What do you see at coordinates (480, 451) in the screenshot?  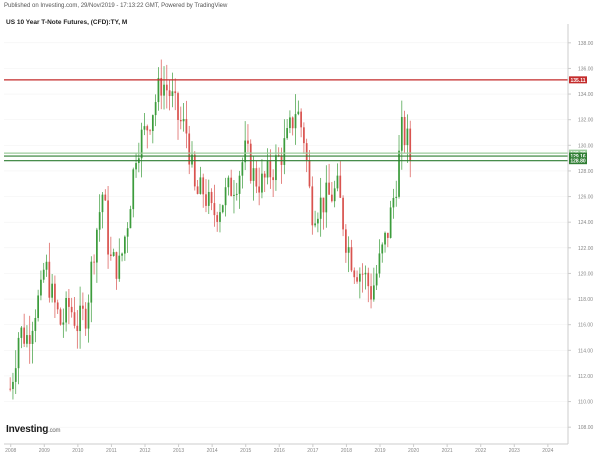 I see `x-tick-label: 2022` at bounding box center [480, 451].